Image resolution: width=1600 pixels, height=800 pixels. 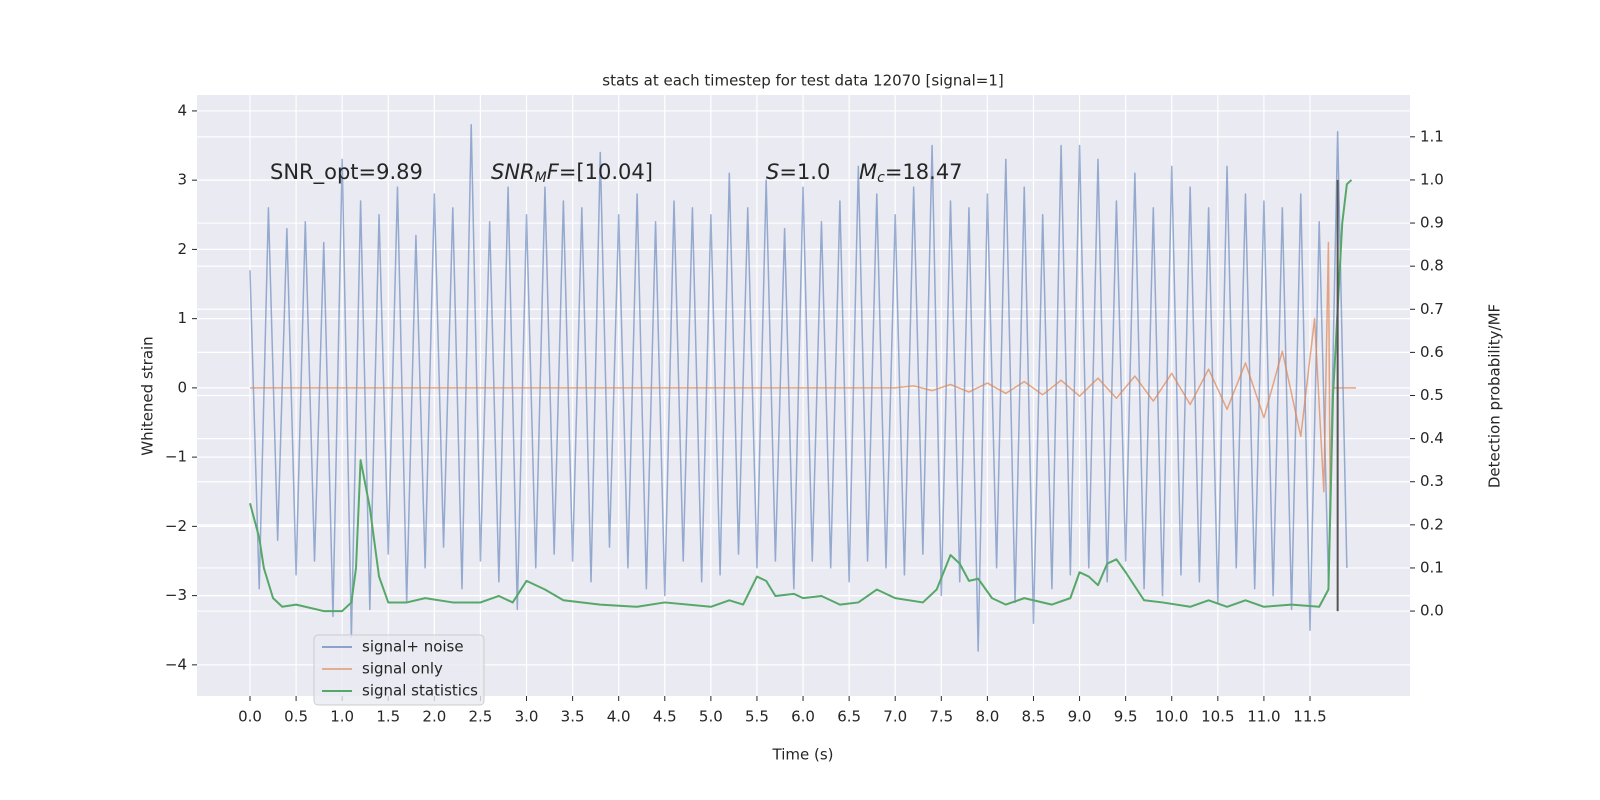 I want to click on y2-tick-label: 0.7, so click(x=1432, y=309).